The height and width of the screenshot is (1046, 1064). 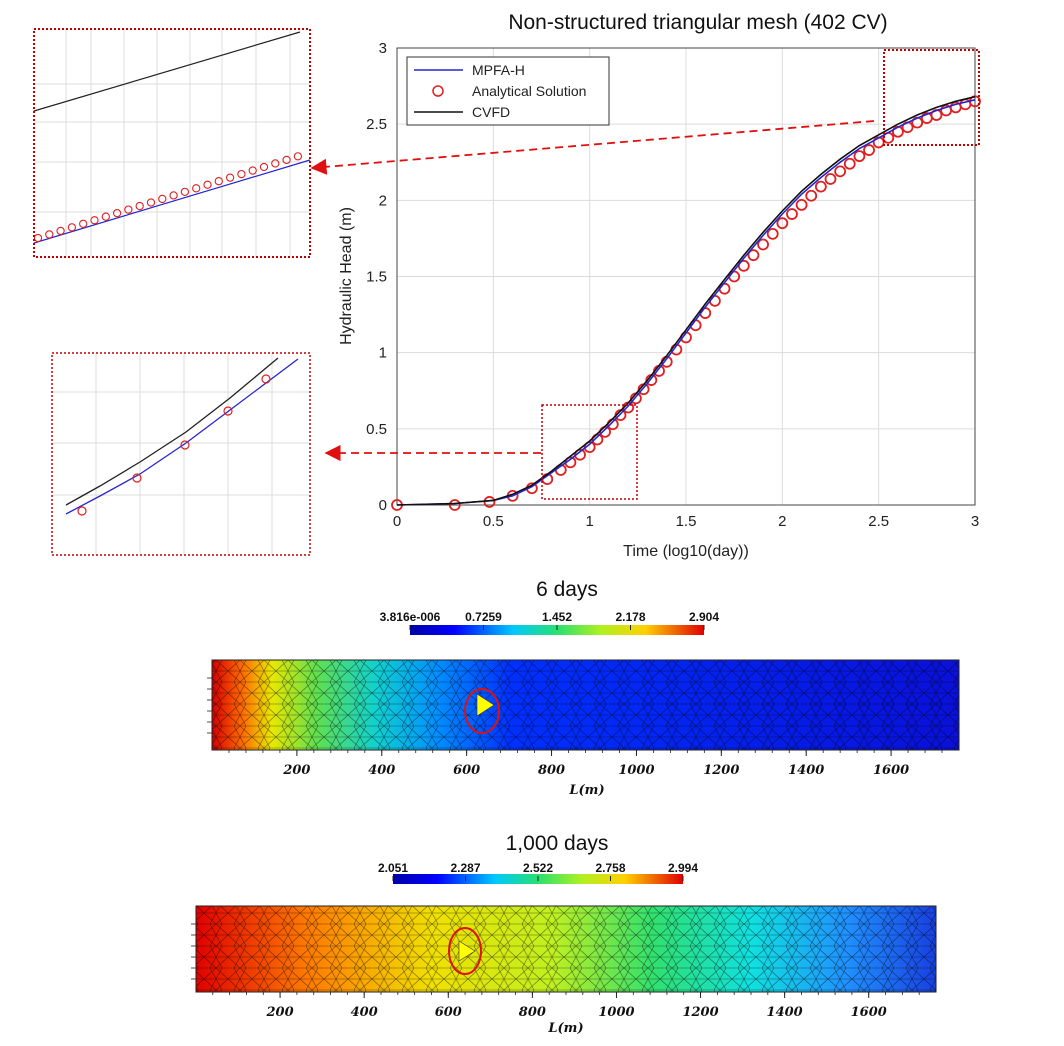 What do you see at coordinates (498, 70) in the screenshot?
I see `legend-label-mpfa: MPFA-H` at bounding box center [498, 70].